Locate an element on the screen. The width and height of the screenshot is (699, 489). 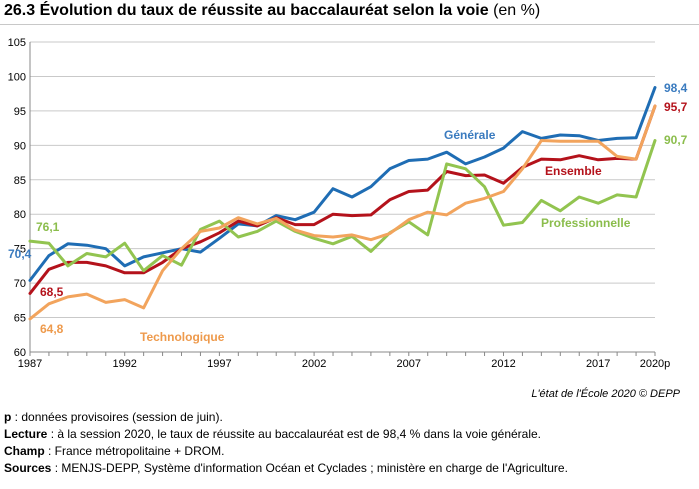
chart-title-unit: (en %) is located at coordinates (517, 10).